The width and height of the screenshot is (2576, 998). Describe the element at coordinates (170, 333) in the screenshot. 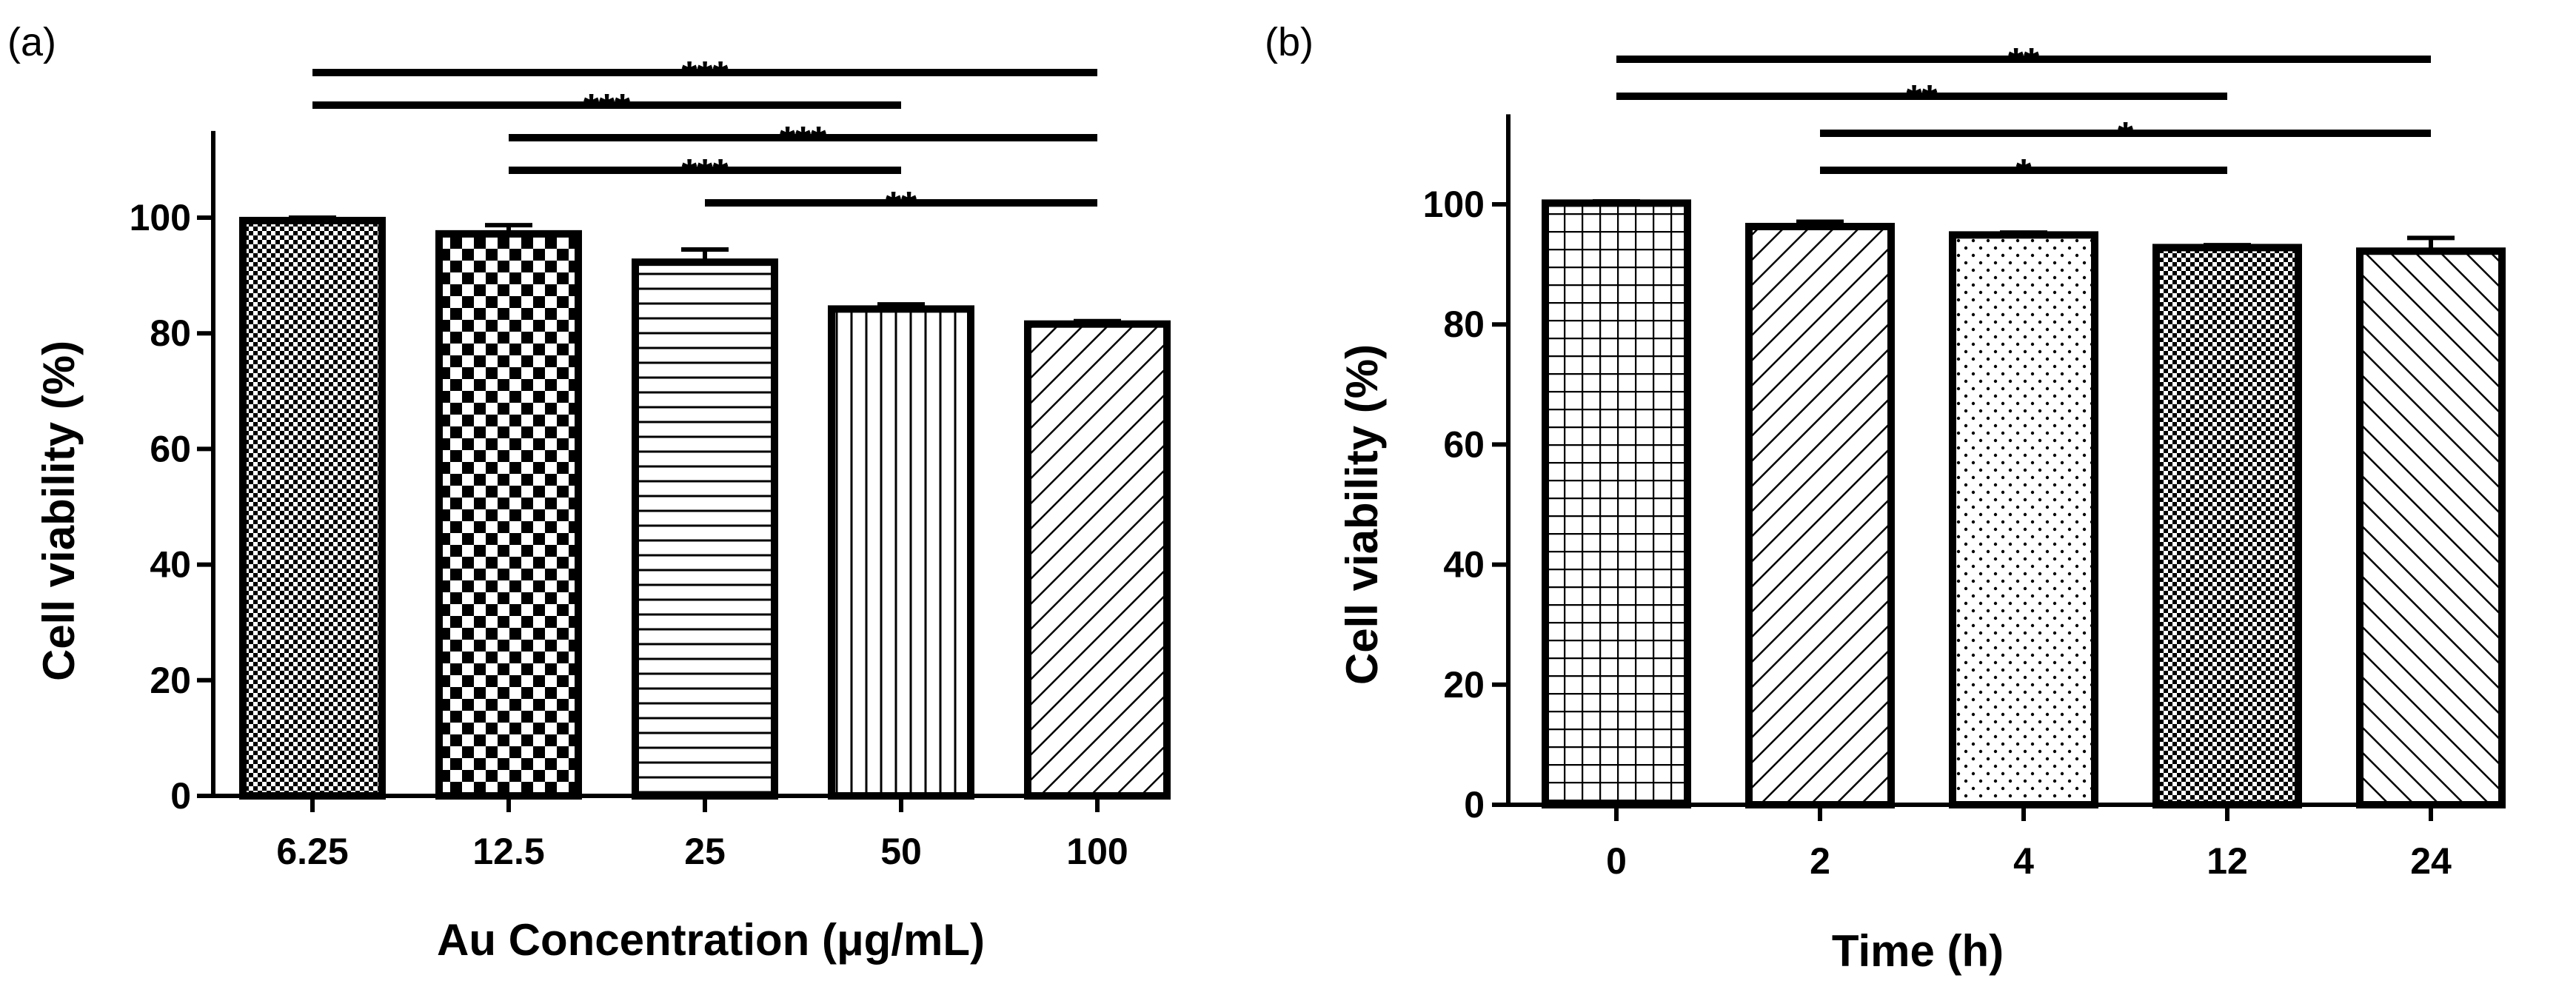

I see `panel-a-y-tick-label: 80` at that location.